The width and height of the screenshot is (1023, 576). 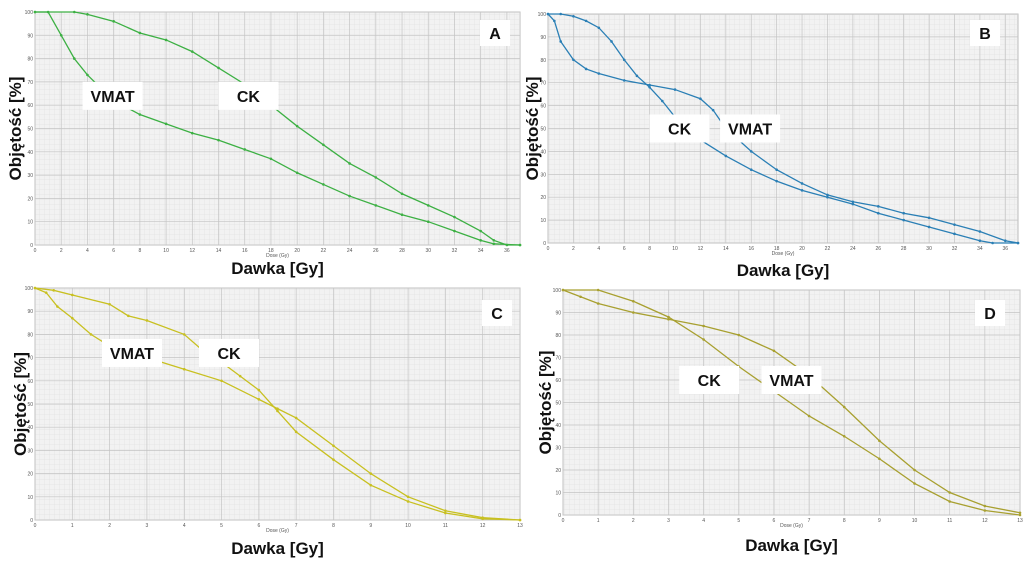 What do you see at coordinates (777, 249) in the screenshot?
I see `x-tick-label: 18` at bounding box center [777, 249].